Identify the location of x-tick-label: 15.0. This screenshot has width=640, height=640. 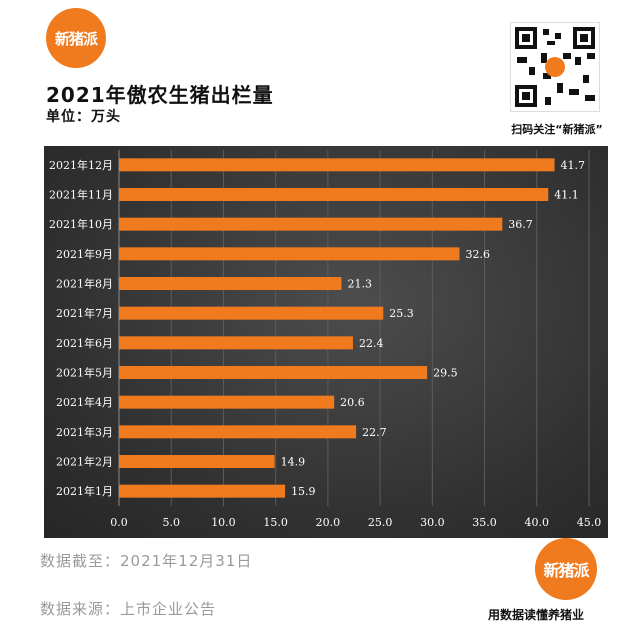
(275, 522).